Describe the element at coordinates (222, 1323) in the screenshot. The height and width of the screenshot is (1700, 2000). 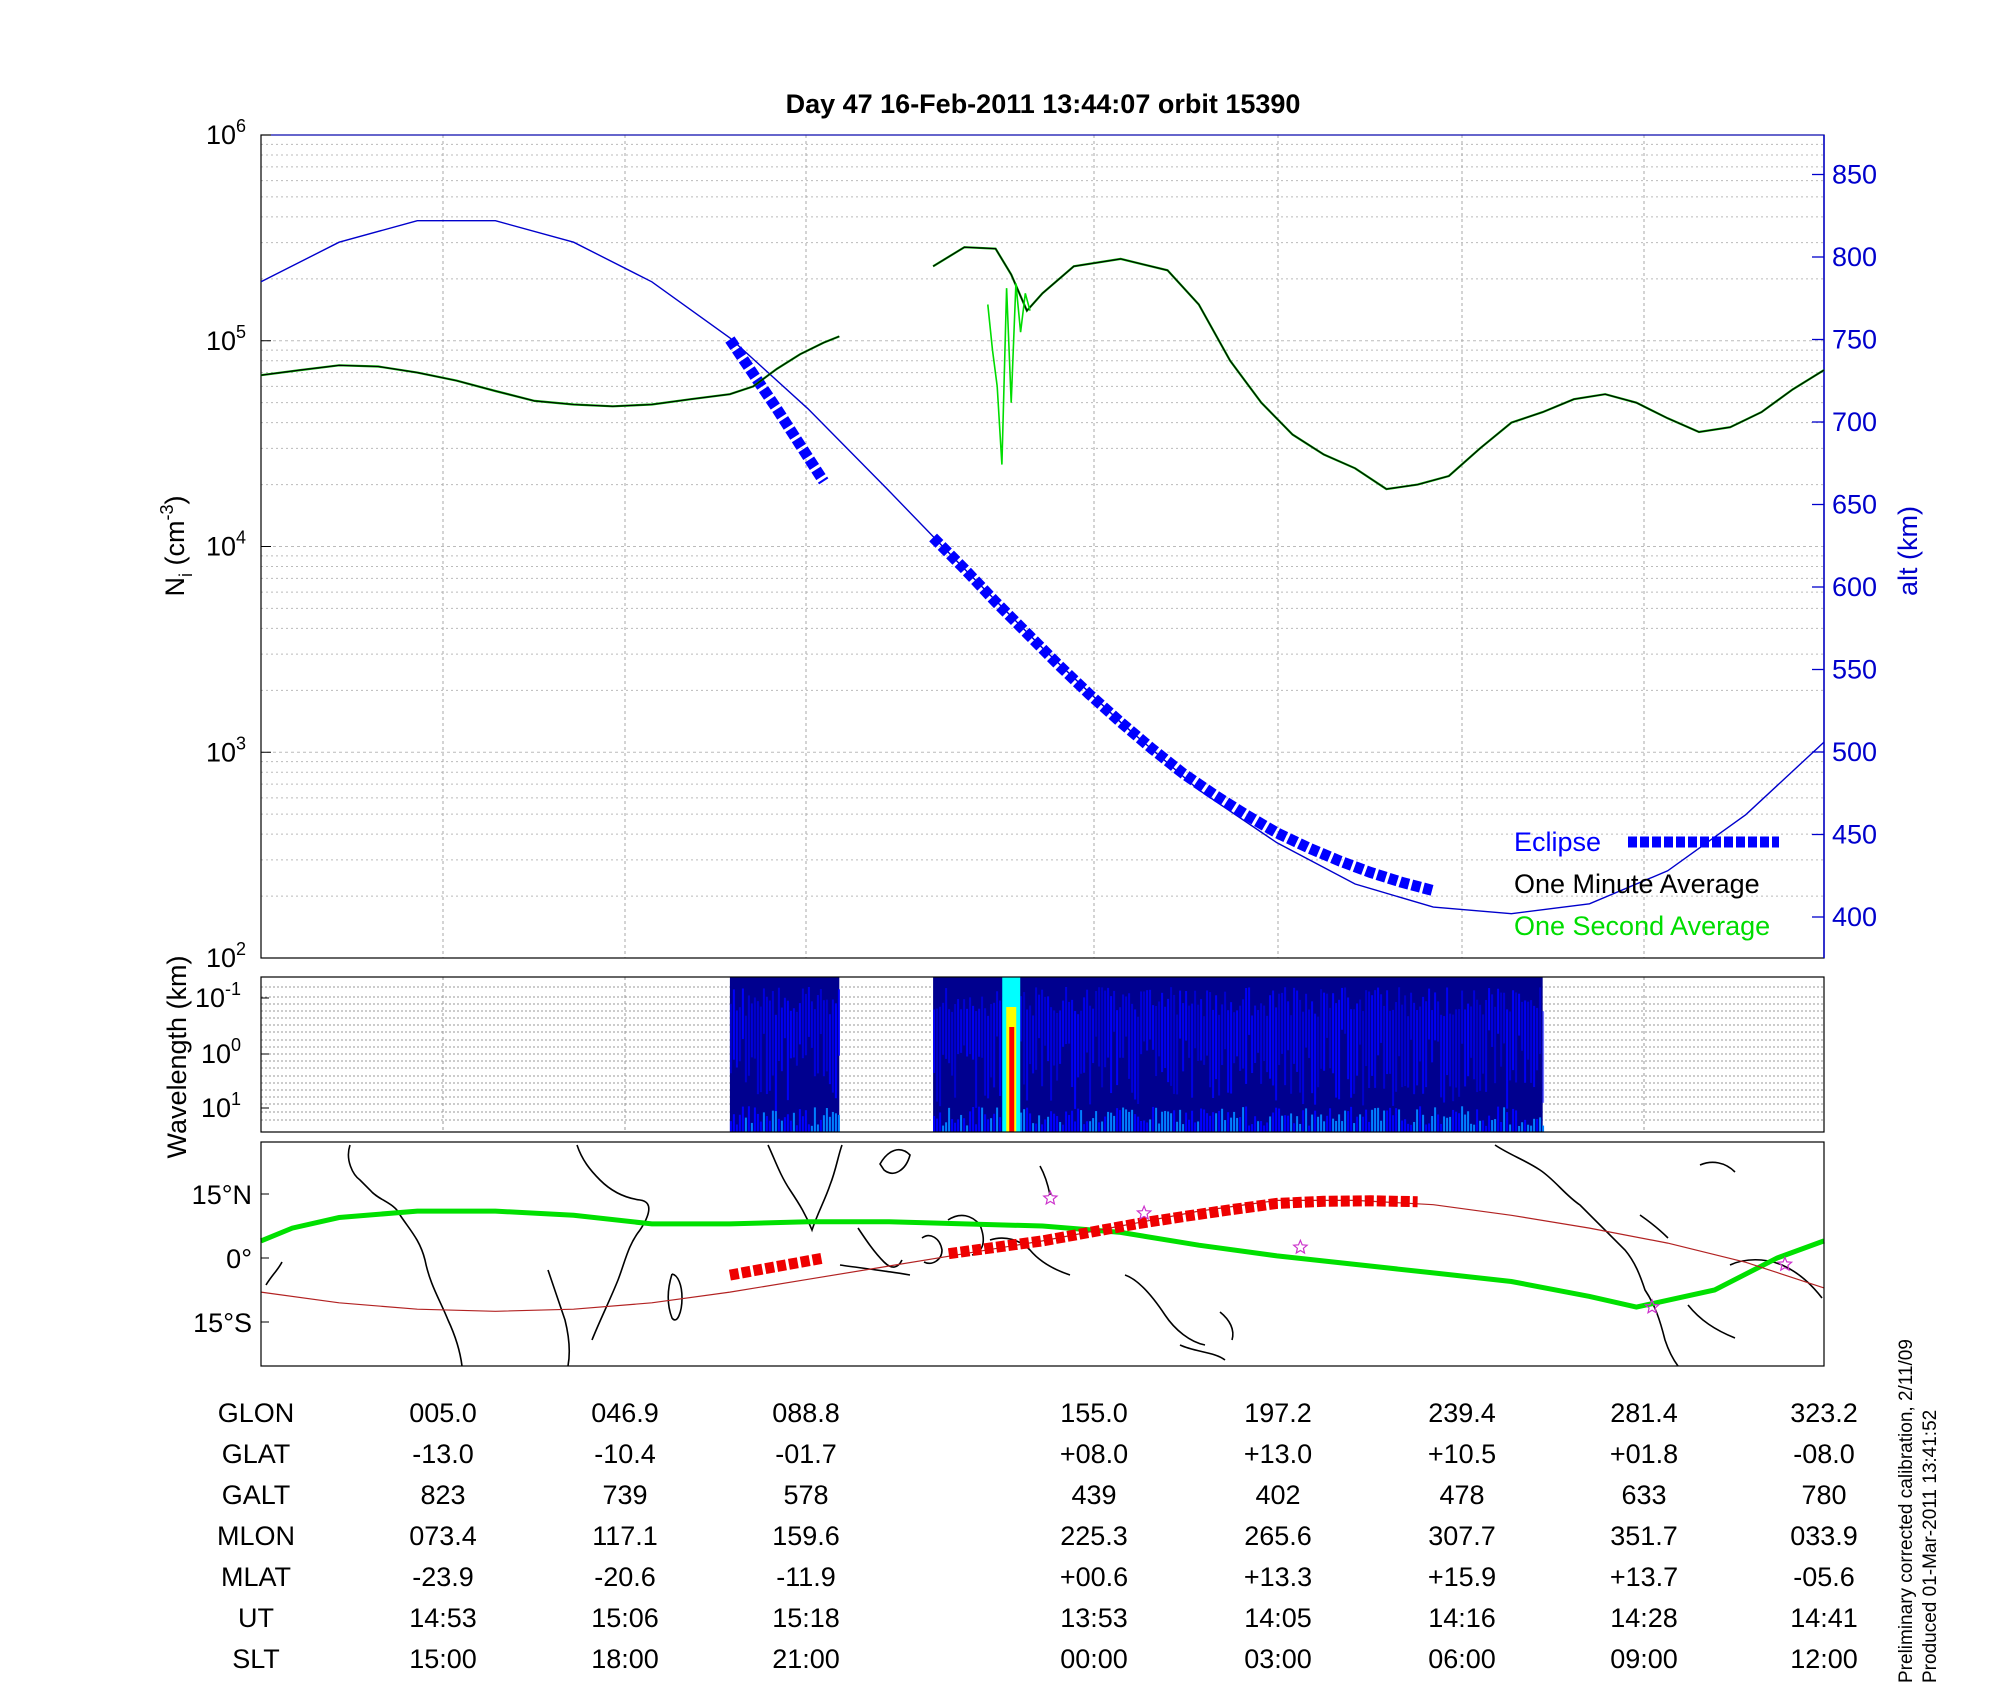
I see `latitude-tick-label: 15°S` at that location.